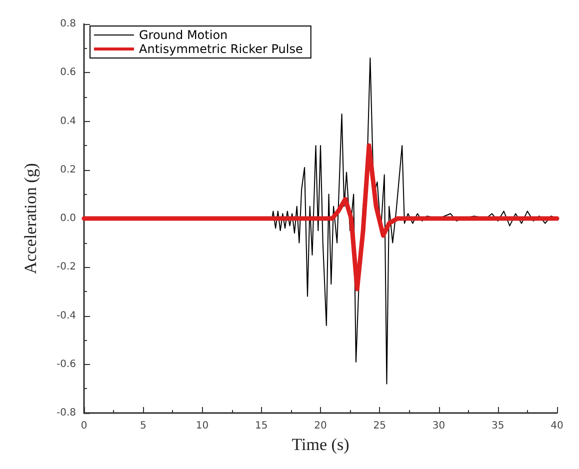 Image resolution: width=579 pixels, height=469 pixels. What do you see at coordinates (557, 426) in the screenshot?
I see `x-tick-label: 40` at bounding box center [557, 426].